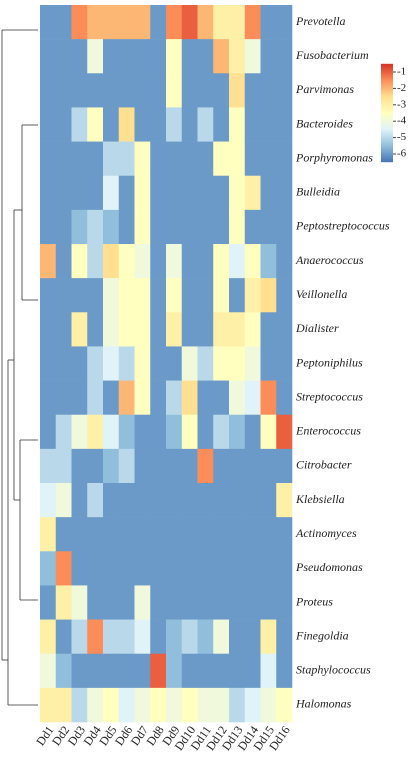 The image size is (410, 759). I want to click on colorbar-tick-label: -3, so click(402, 104).